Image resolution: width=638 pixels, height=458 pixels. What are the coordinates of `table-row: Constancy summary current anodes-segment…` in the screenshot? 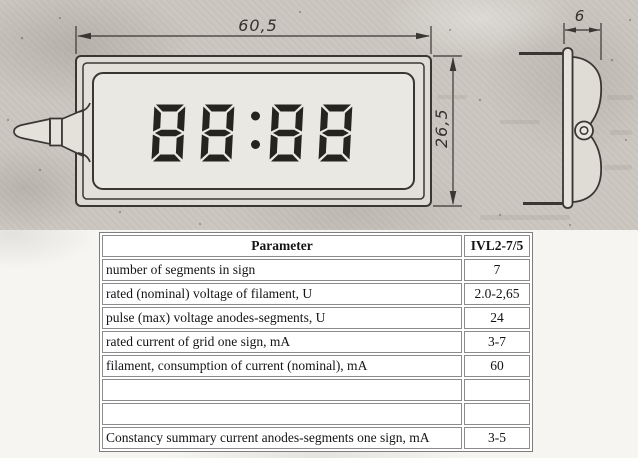 It's located at (316, 438).